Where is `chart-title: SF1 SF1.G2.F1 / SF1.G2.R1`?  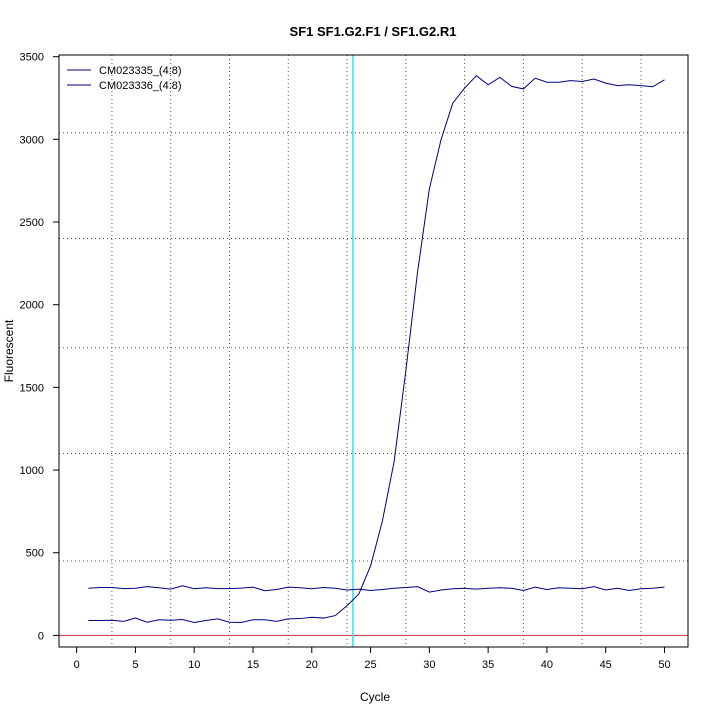 chart-title: SF1 SF1.G2.F1 / SF1.G2.R1 is located at coordinates (373, 31).